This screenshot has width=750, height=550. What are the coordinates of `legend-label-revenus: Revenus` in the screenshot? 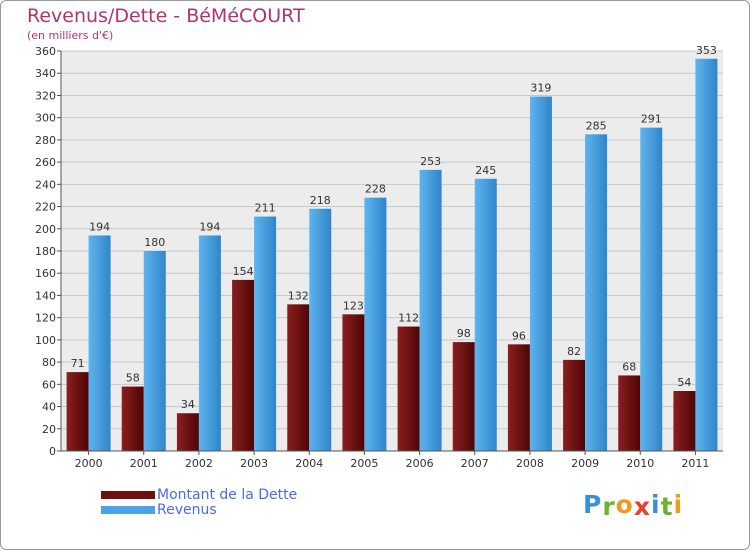 It's located at (187, 509).